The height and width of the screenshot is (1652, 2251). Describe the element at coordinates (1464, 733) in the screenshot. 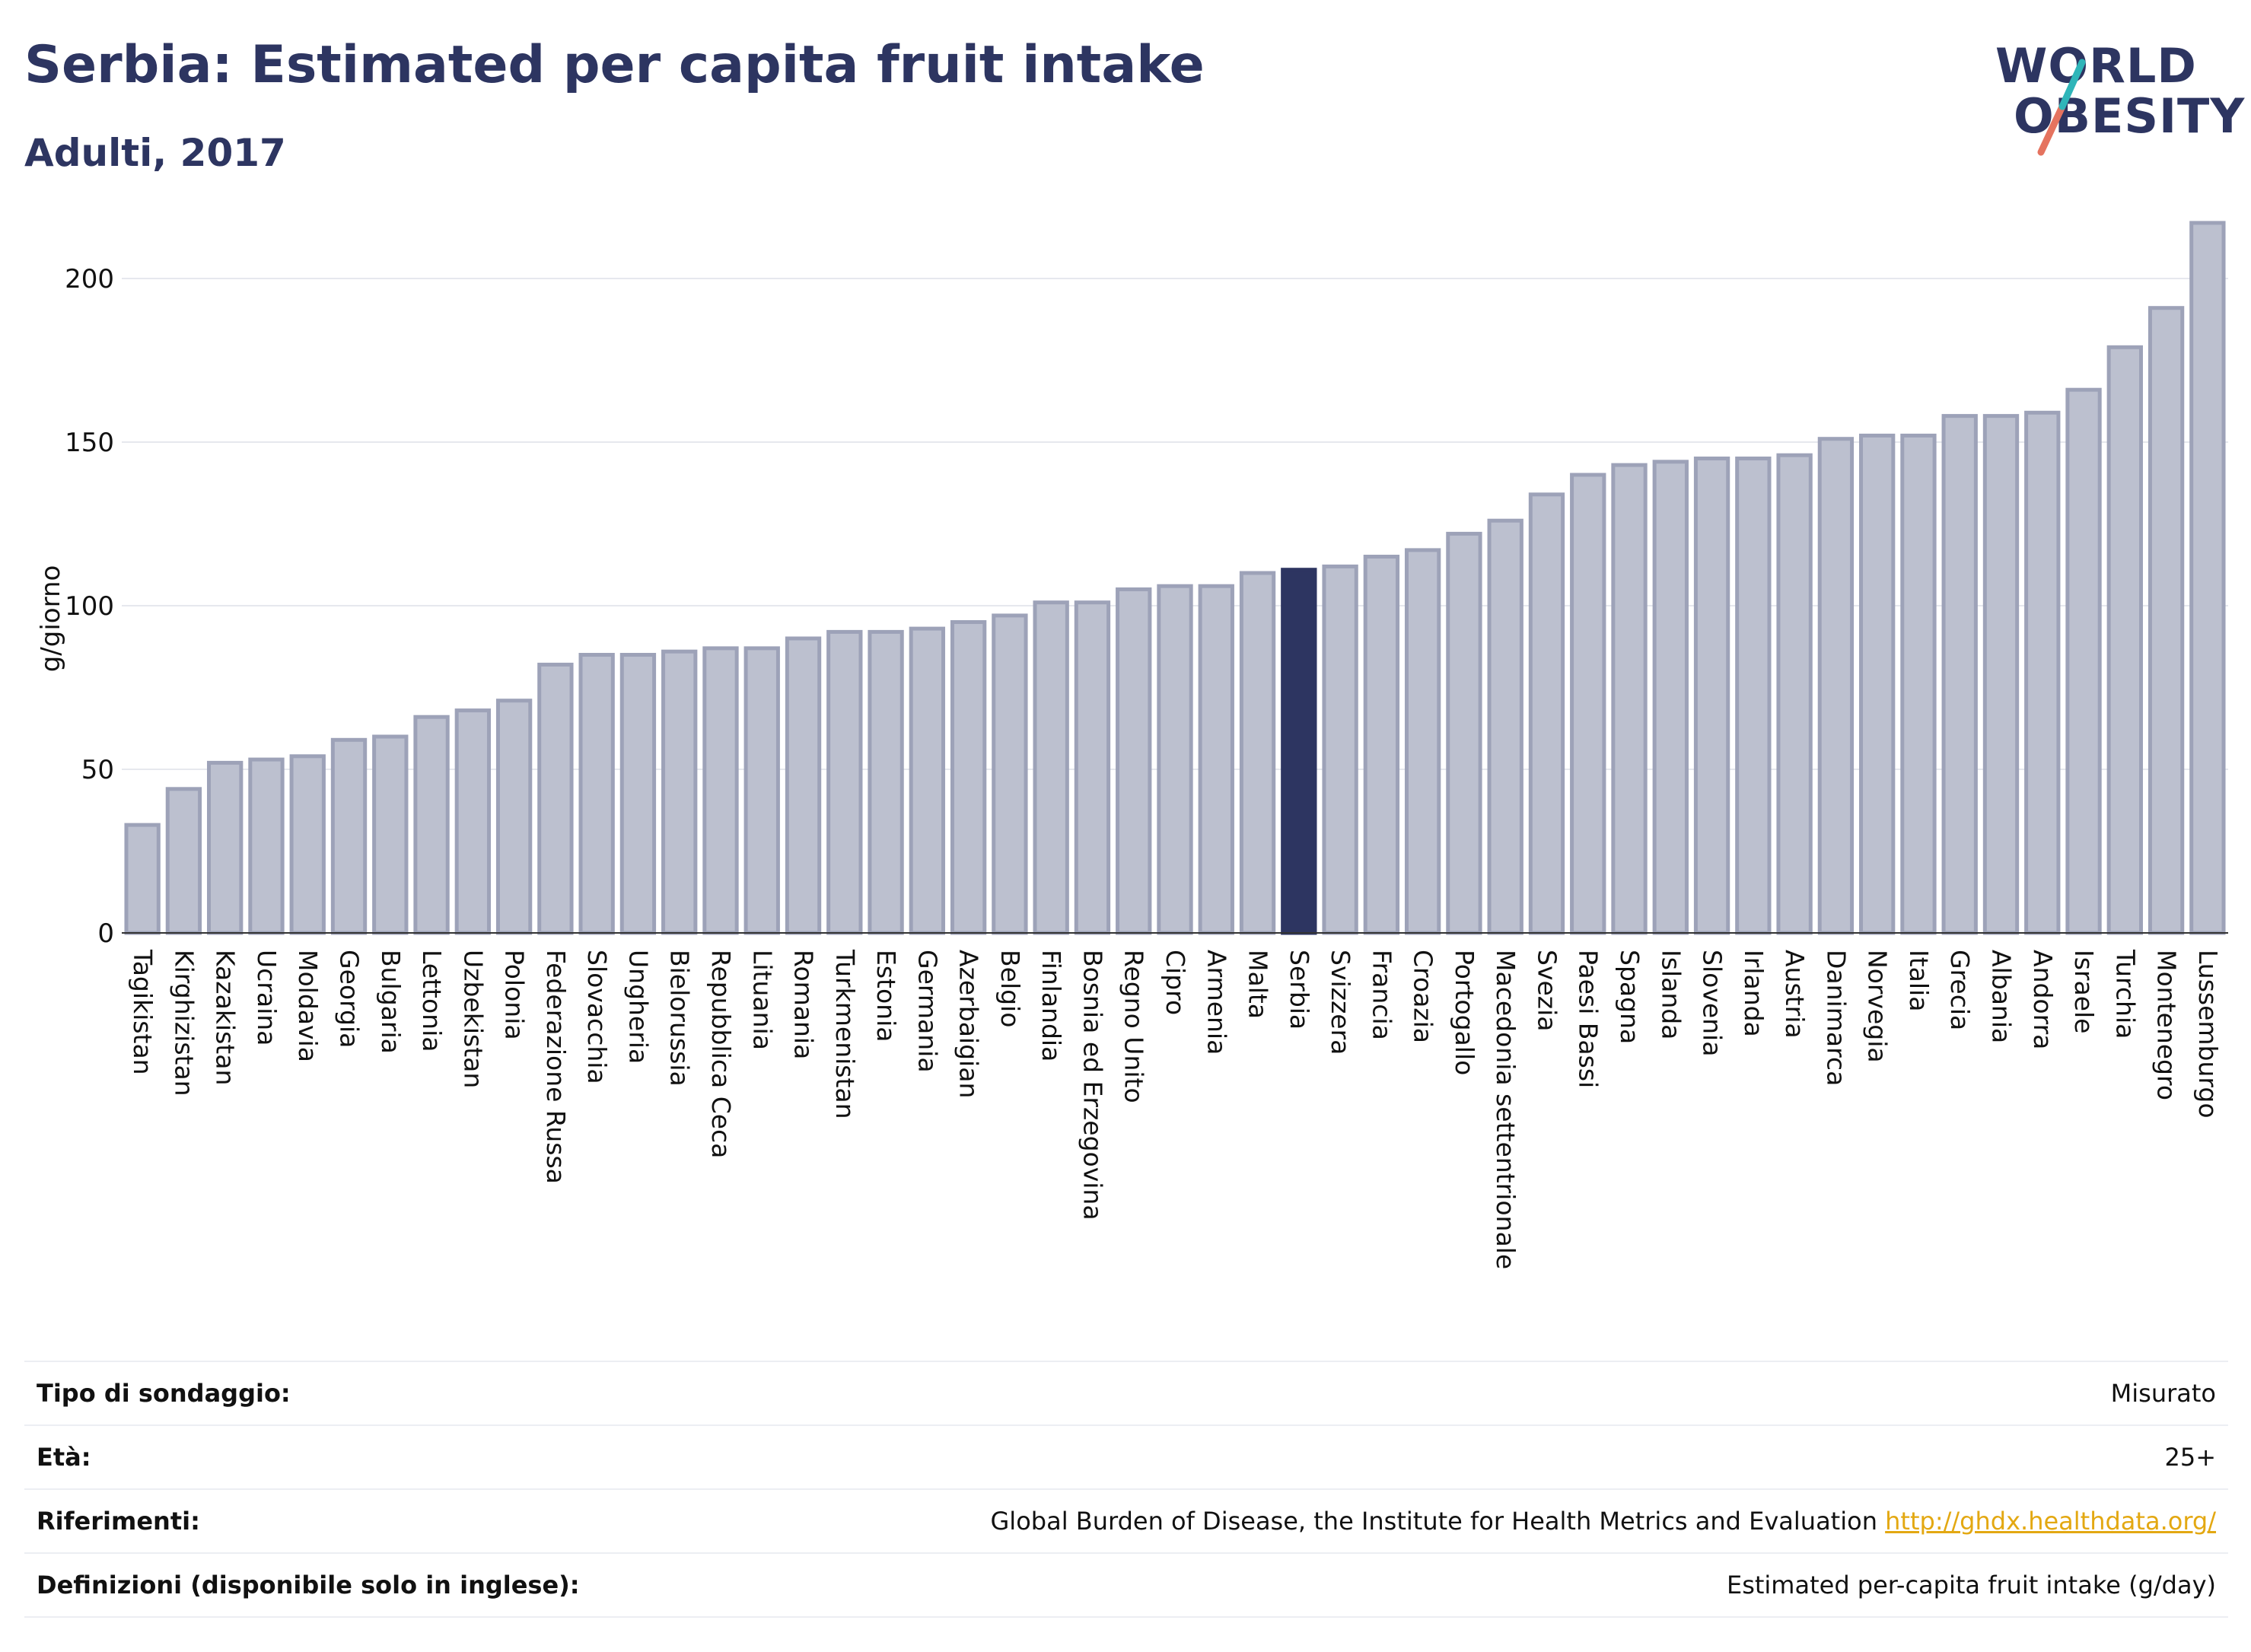

I see `bar-portogallo` at that location.